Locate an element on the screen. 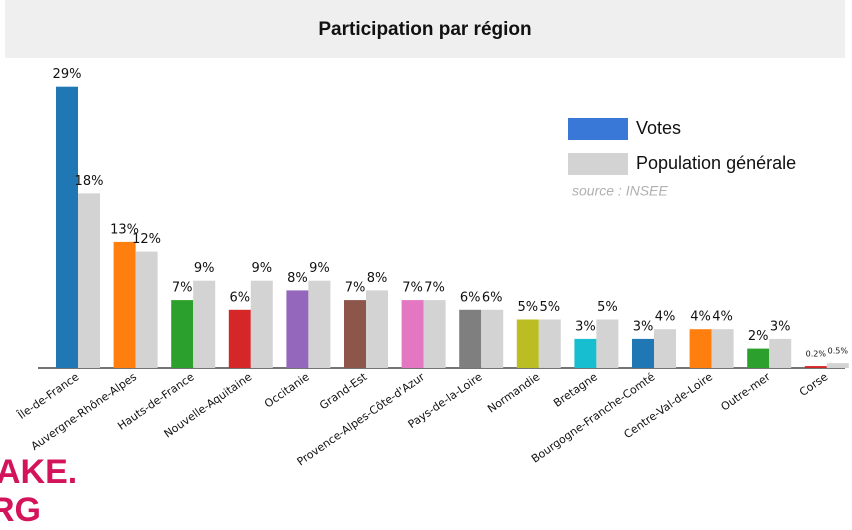 The height and width of the screenshot is (530, 852). x-tick-label: Grand-Est is located at coordinates (343, 391).